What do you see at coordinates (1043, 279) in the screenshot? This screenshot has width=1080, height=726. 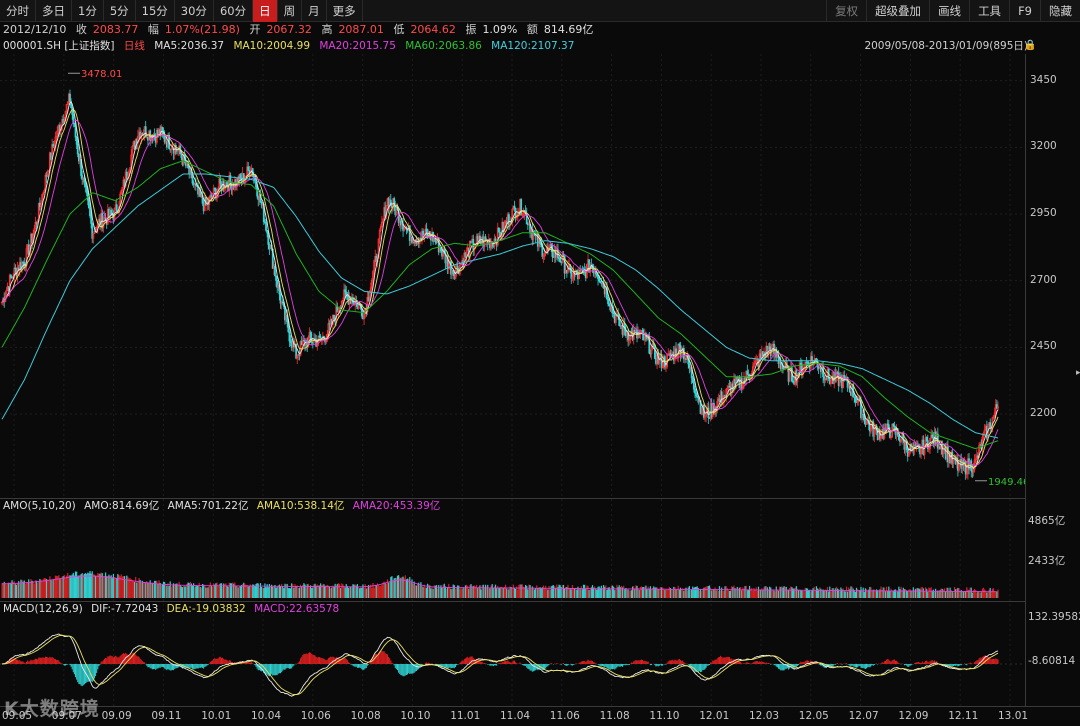 I see `price-tick-label: 2700` at bounding box center [1043, 279].